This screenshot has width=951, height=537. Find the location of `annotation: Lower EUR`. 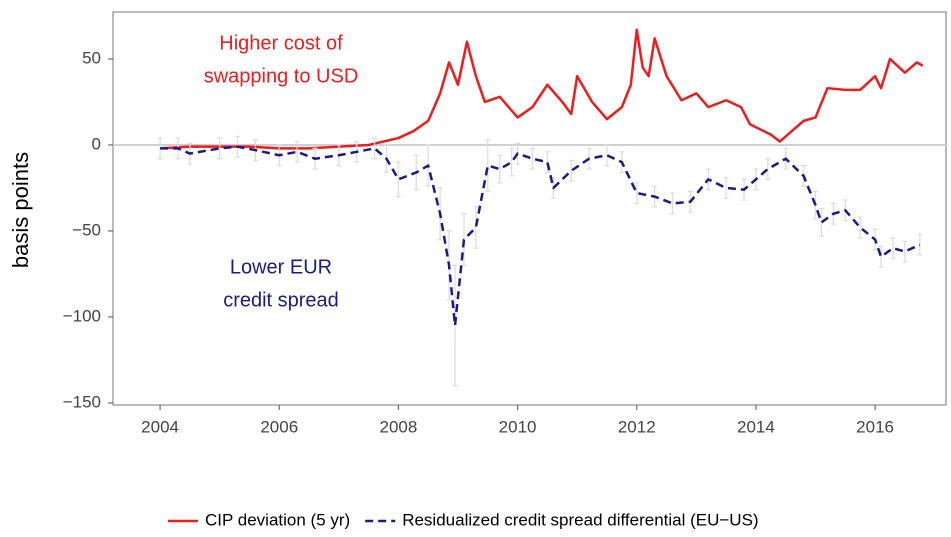

annotation: Lower EUR is located at coordinates (281, 267).